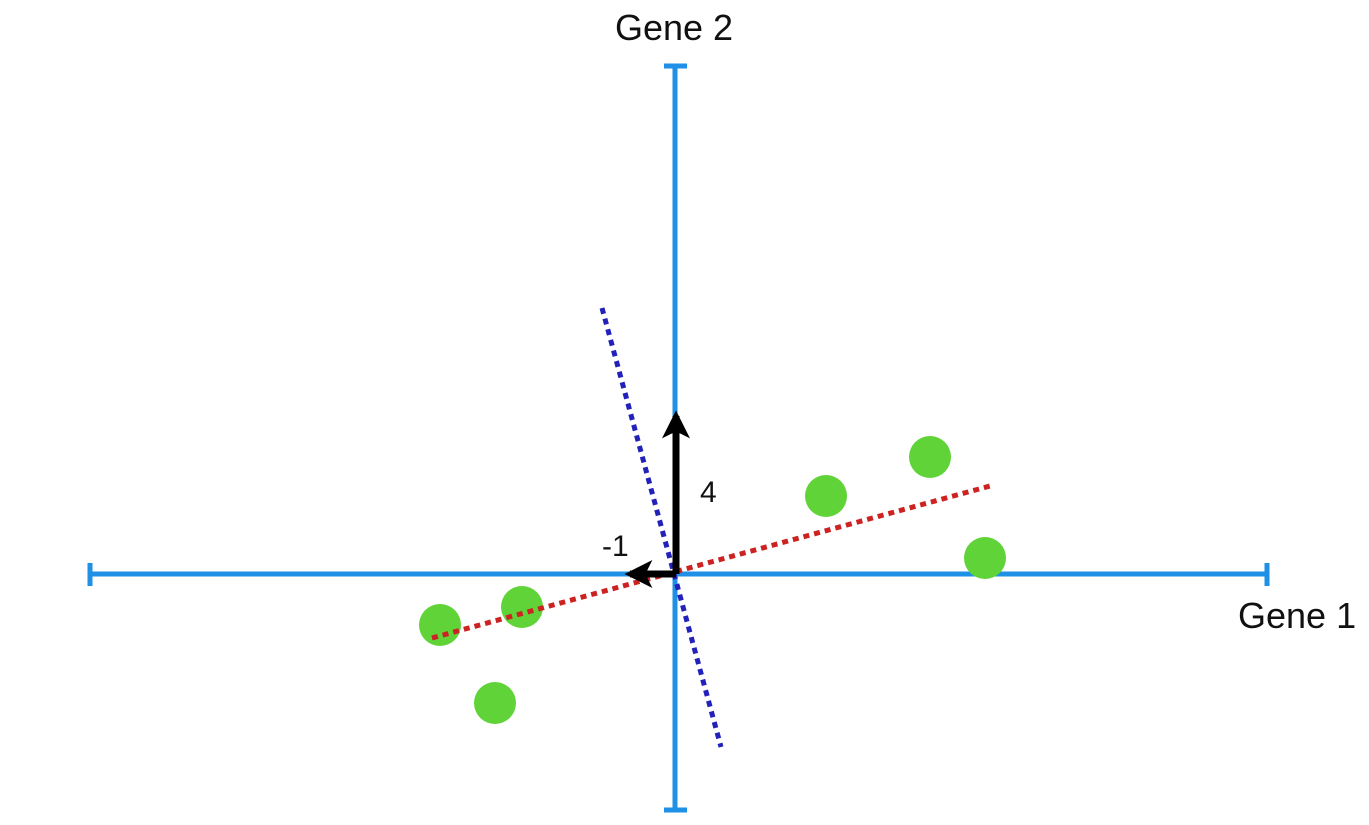 The width and height of the screenshot is (1369, 825). What do you see at coordinates (674, 27) in the screenshot?
I see `y-axis-label: Gene 2` at bounding box center [674, 27].